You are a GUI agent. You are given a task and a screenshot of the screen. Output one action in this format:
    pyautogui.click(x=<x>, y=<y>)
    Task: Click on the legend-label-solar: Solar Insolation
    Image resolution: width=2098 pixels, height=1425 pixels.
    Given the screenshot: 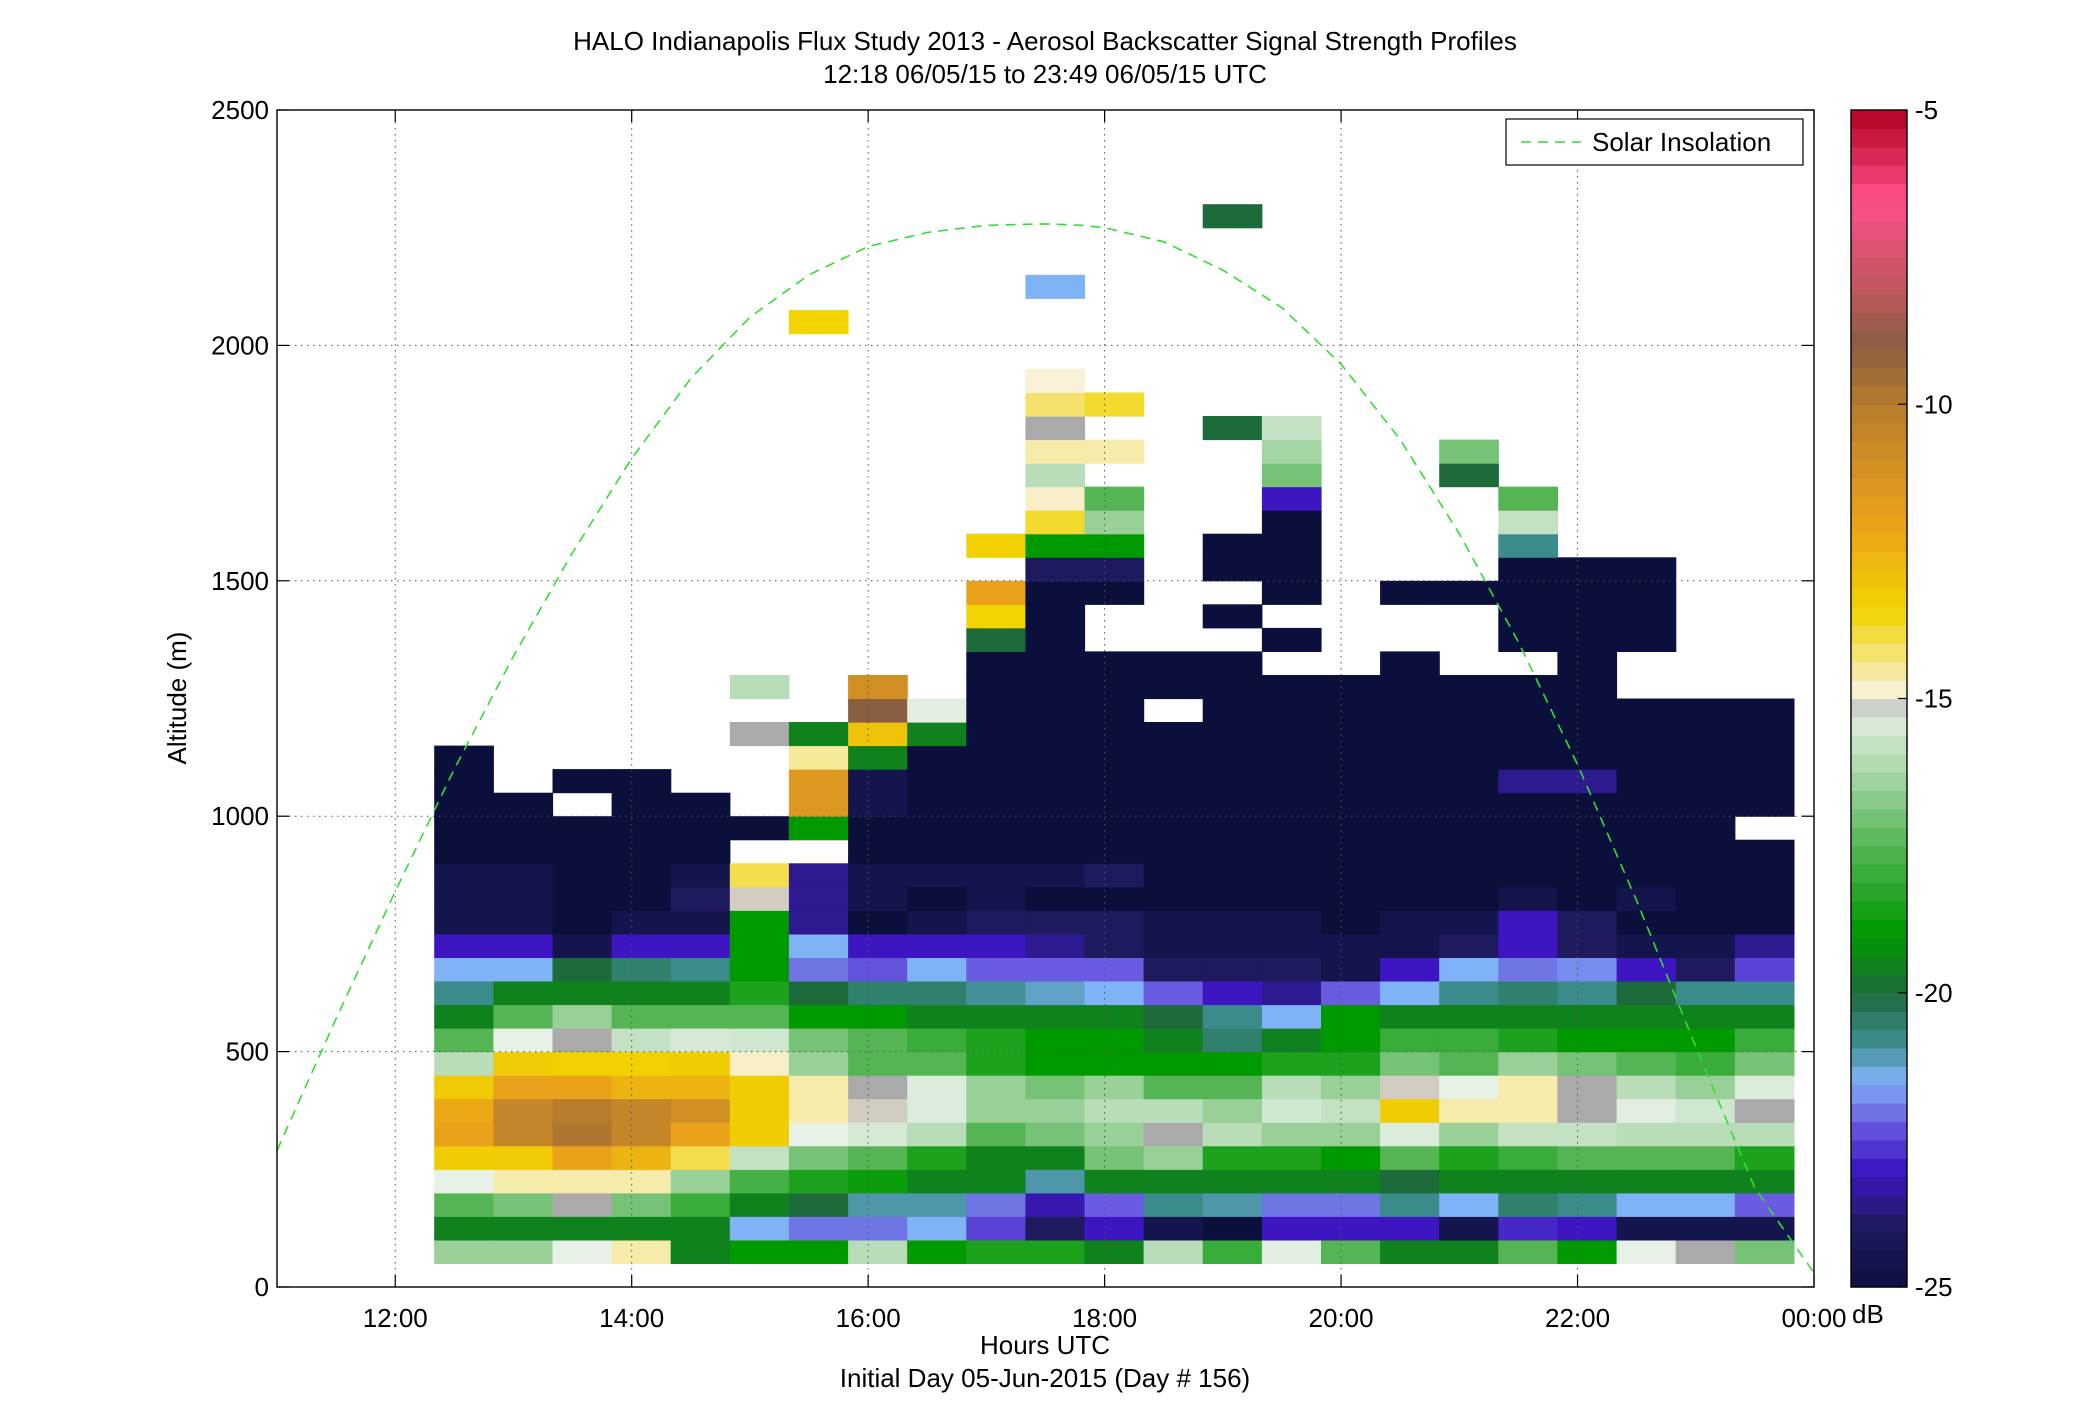 What is the action you would take?
    pyautogui.click(x=1681, y=142)
    